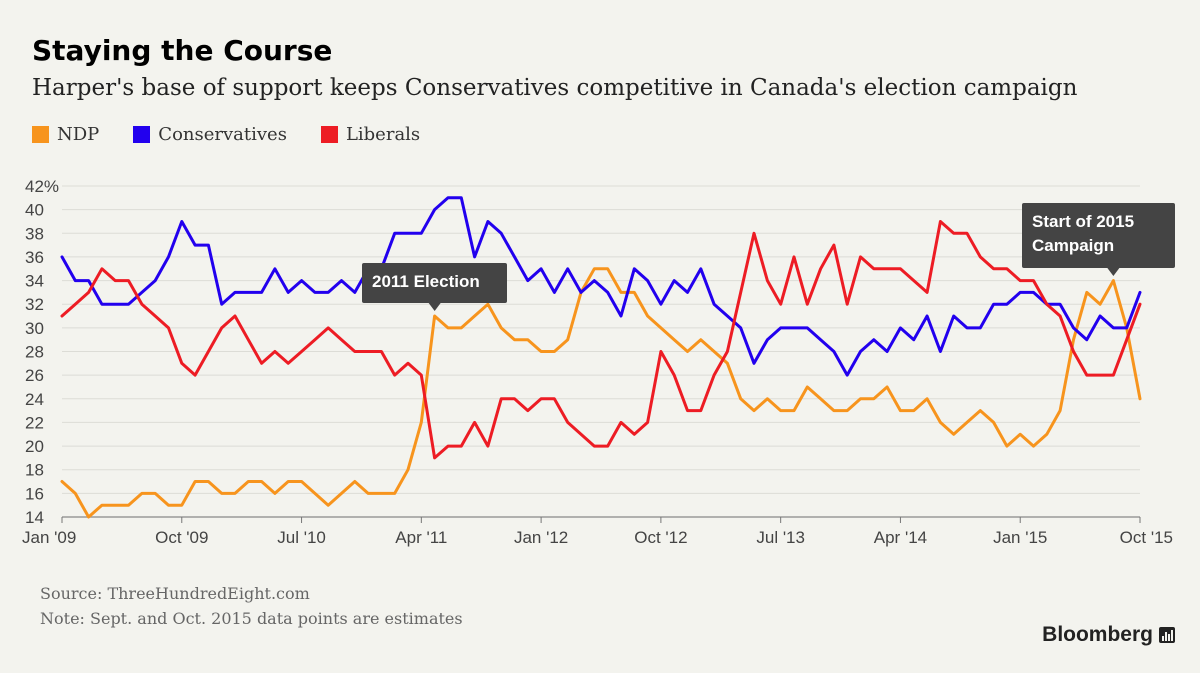 This screenshot has width=1200, height=673. Describe the element at coordinates (34, 446) in the screenshot. I see `y-tick-label: 20` at that location.